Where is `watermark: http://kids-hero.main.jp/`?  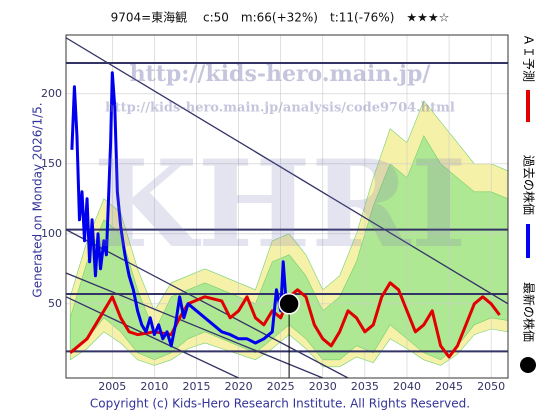
watermark: http://kids-hero.main.jp/ is located at coordinates (281, 74).